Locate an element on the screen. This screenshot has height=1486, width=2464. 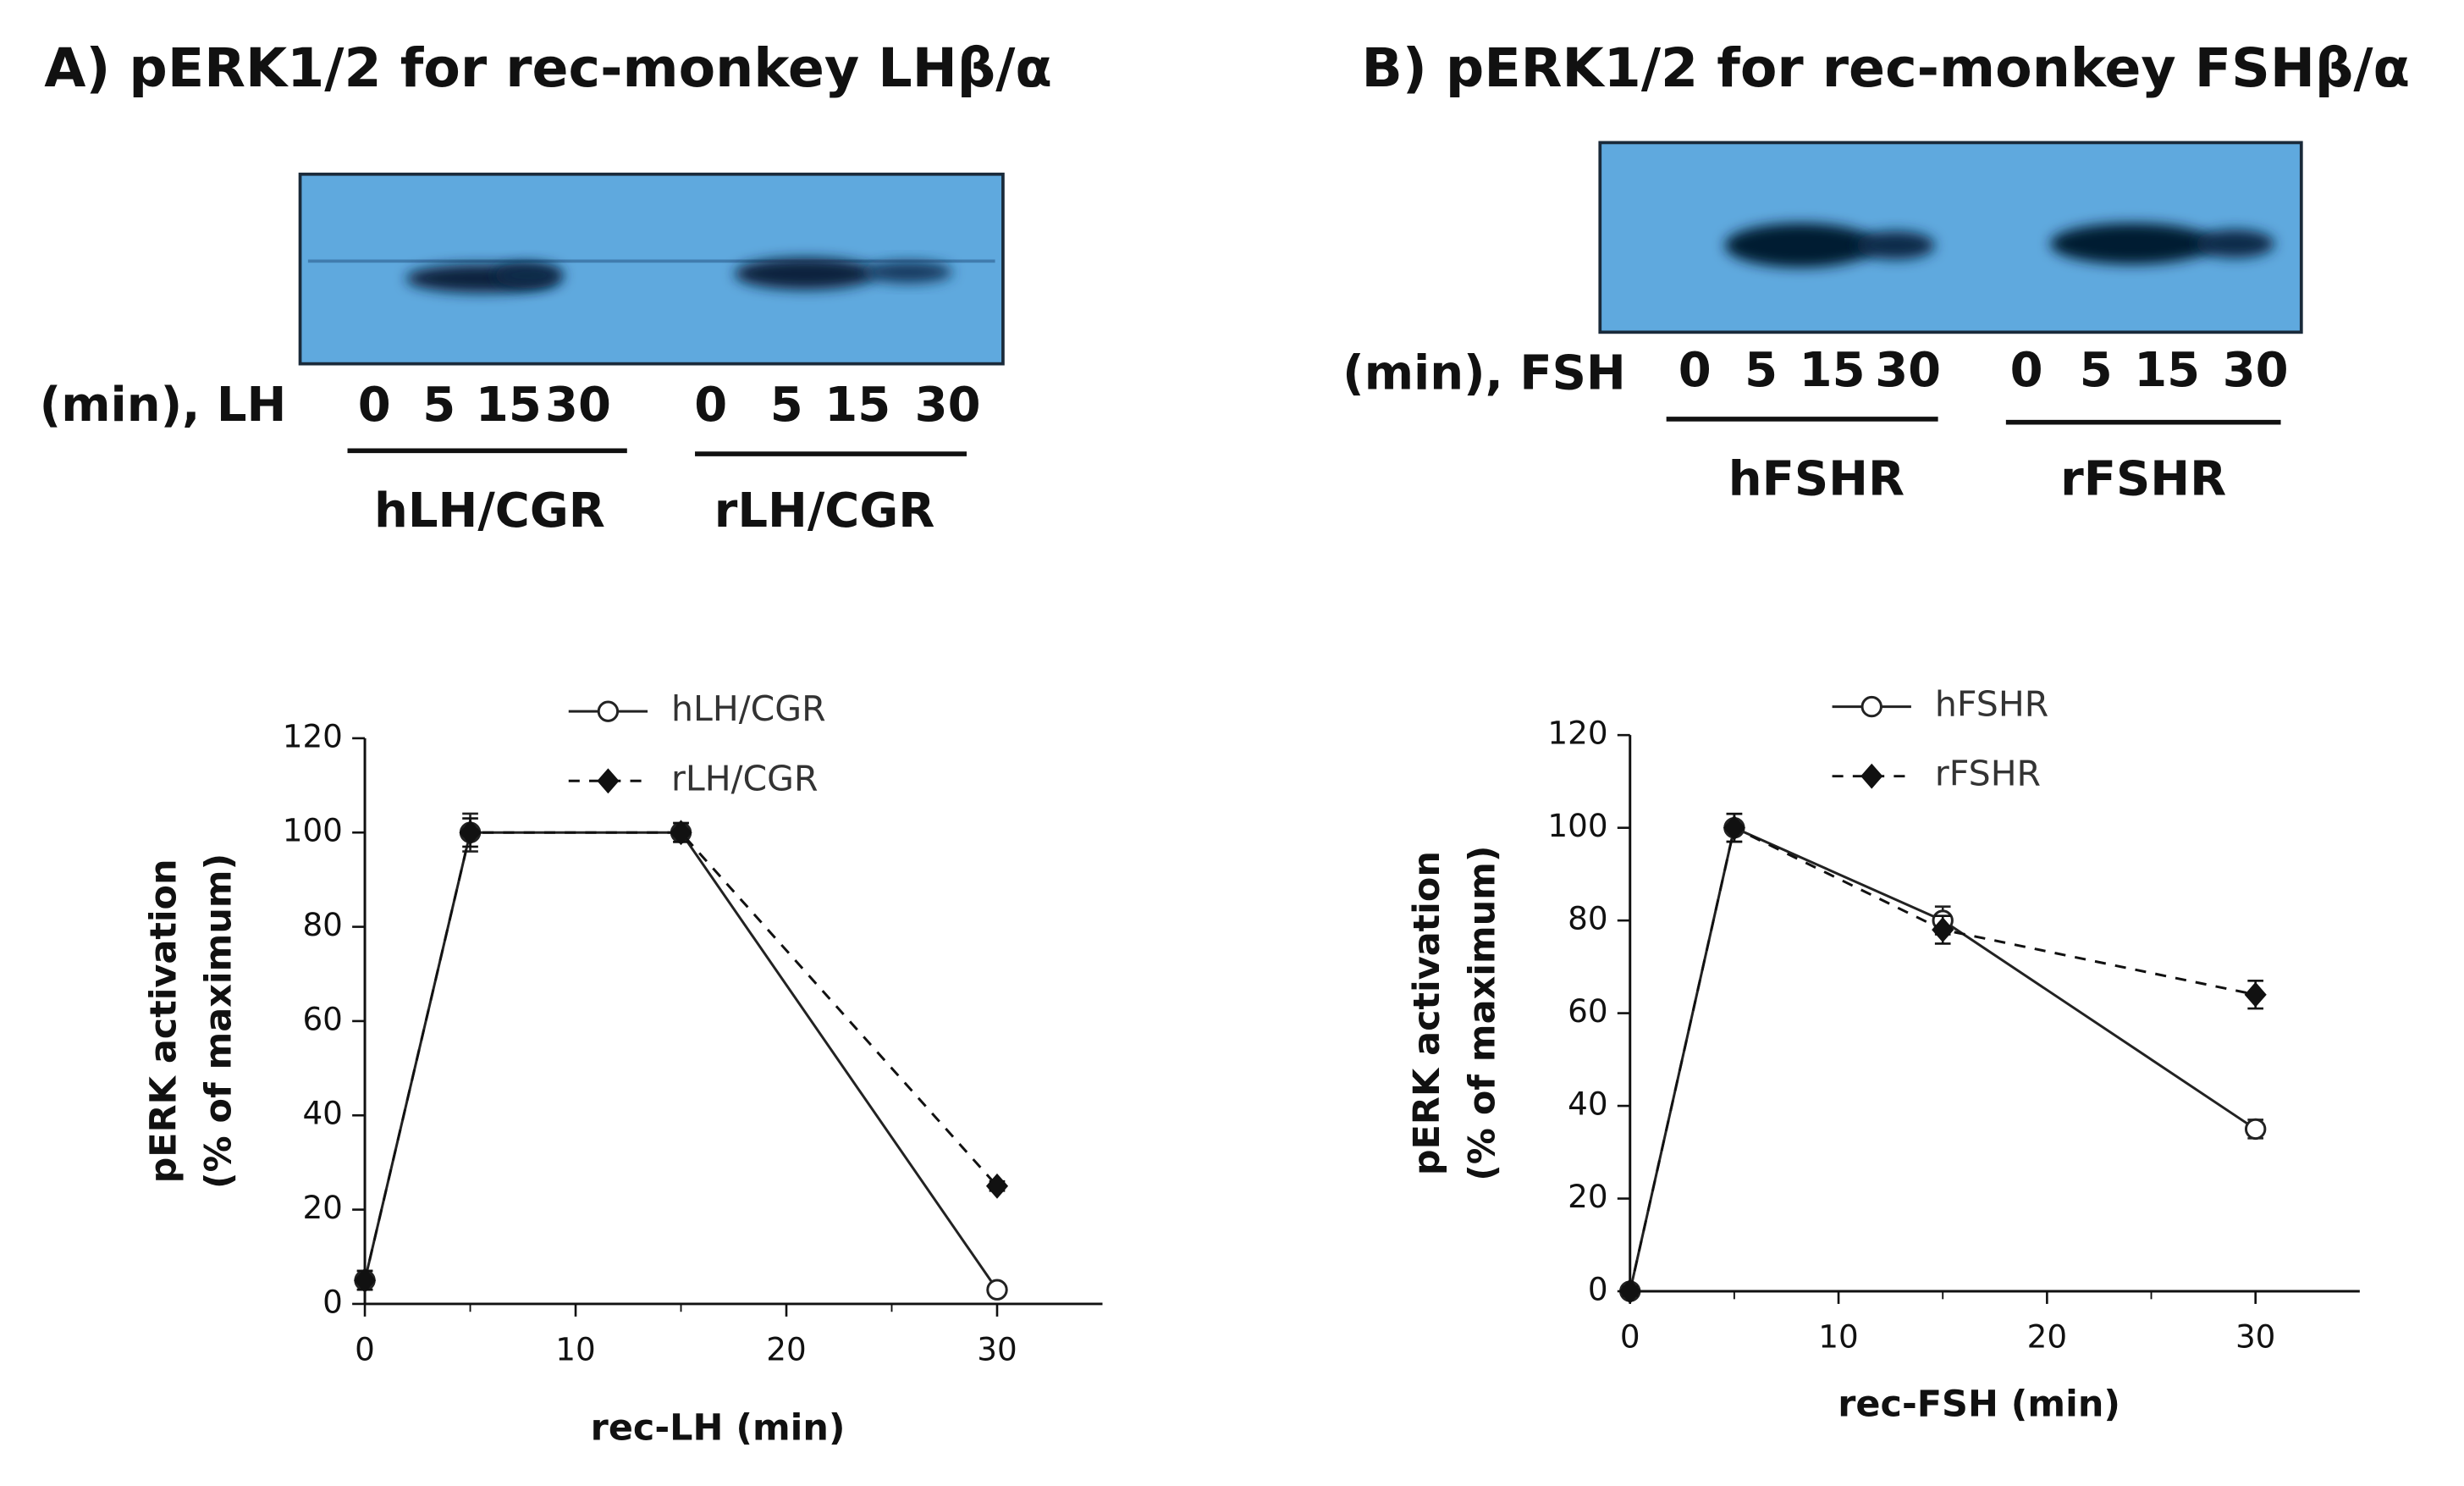
panel-title: A) pERK1/2 for rec-monkey LHβ/α is located at coordinates (548, 68).